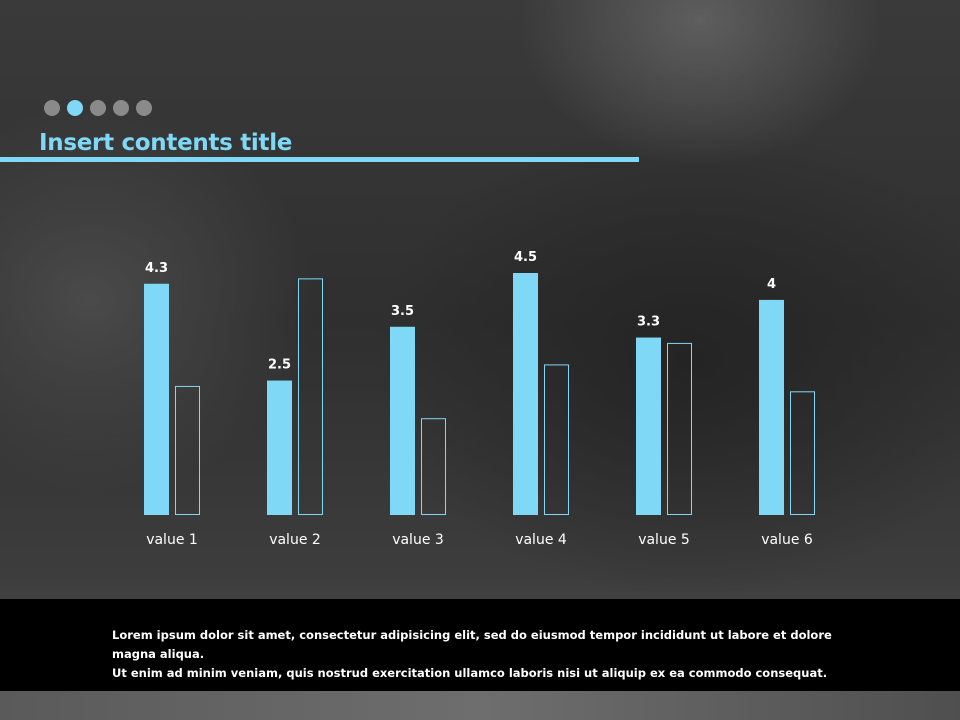 This screenshot has height=720, width=960. I want to click on data-label-1: 4.3, so click(156, 268).